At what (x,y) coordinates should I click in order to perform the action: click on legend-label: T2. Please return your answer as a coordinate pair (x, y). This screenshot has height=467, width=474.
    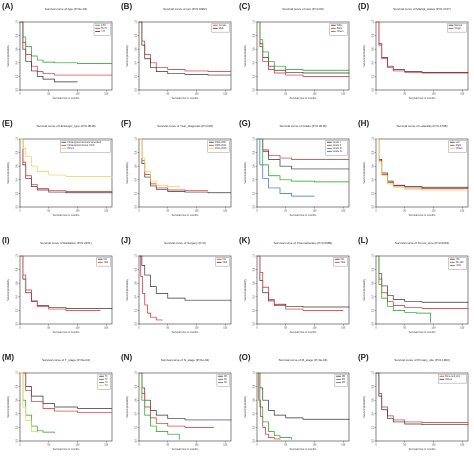
    Looking at the image, I should click on (106, 380).